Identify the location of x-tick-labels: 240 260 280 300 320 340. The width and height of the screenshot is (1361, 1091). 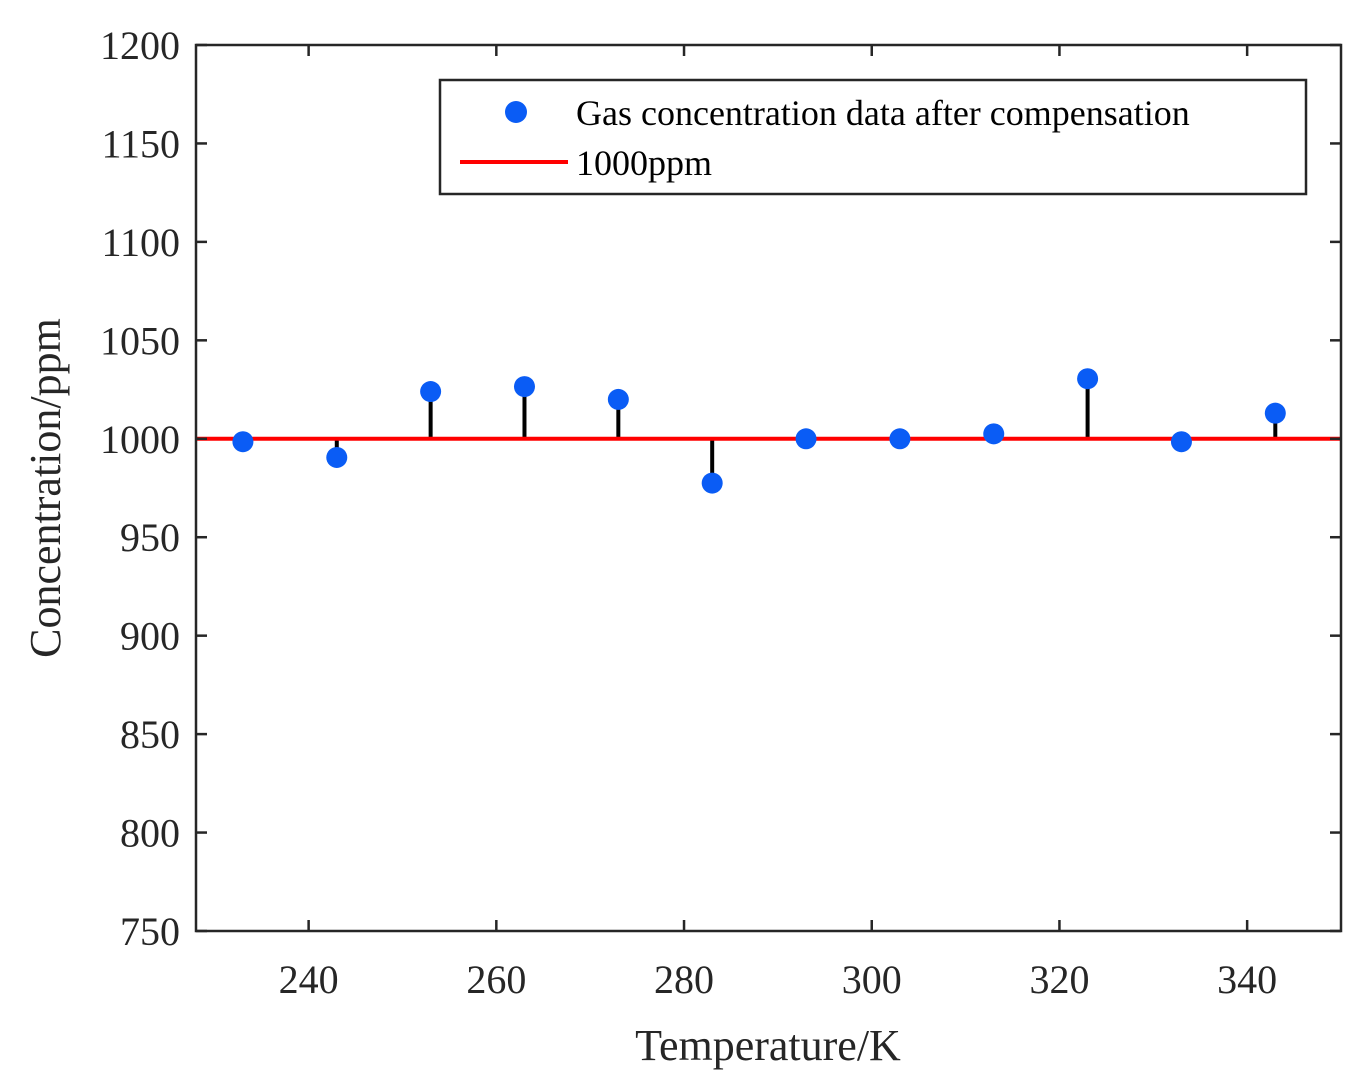
(778, 979).